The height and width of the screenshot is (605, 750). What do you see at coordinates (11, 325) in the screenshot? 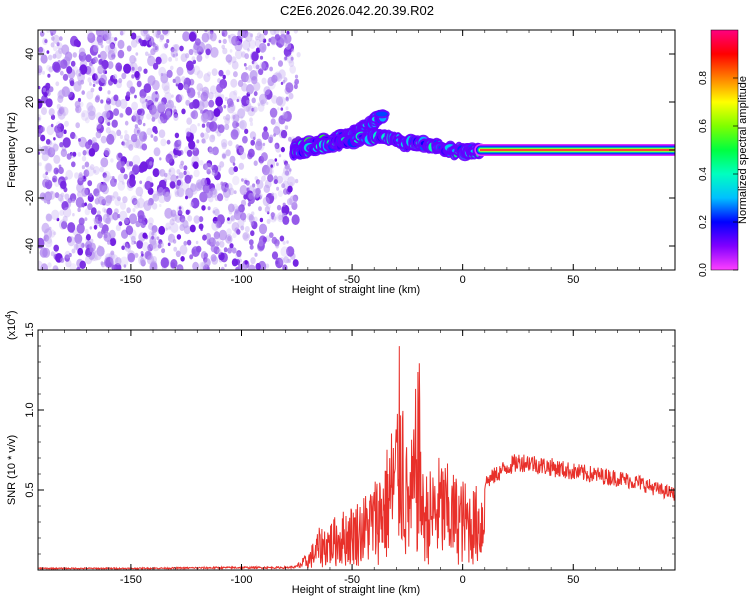
I see `snr-y-multiplier: (x104)` at bounding box center [11, 325].